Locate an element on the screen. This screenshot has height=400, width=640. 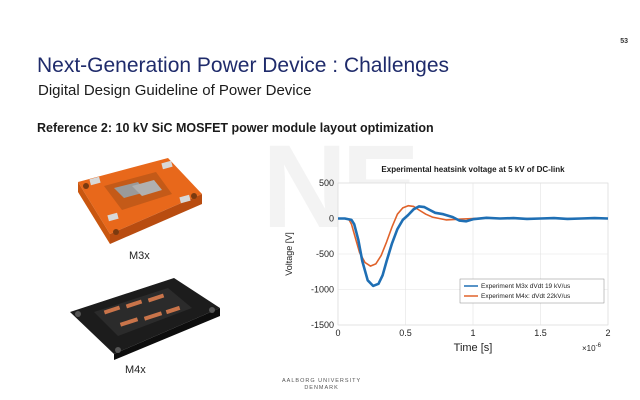
x-tick-label: 2 is located at coordinates (607, 333).